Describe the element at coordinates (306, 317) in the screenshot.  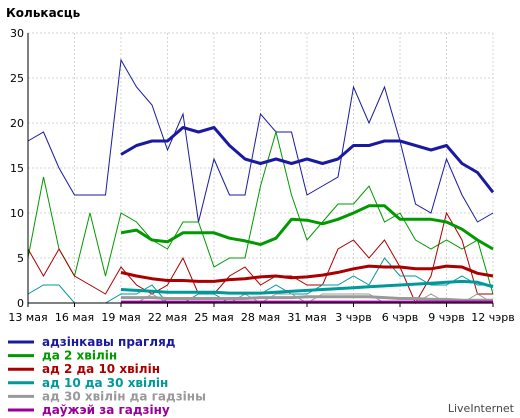
I see `x-tick-label: 31 мая` at that location.